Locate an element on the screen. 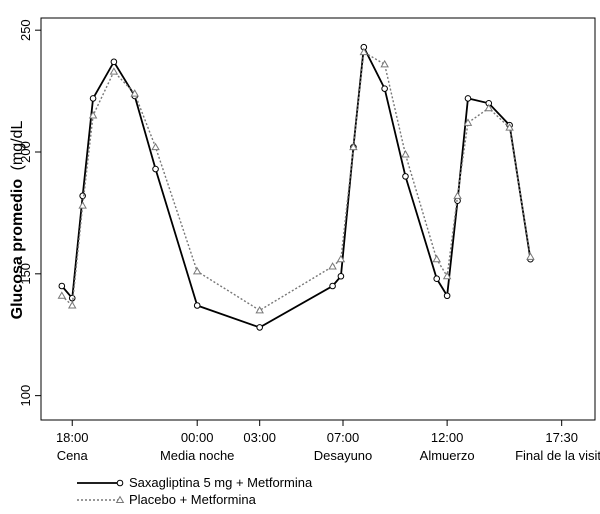 The width and height of the screenshot is (600, 514). y-axis-title-unit: (mg/dL is located at coordinates (17, 146).